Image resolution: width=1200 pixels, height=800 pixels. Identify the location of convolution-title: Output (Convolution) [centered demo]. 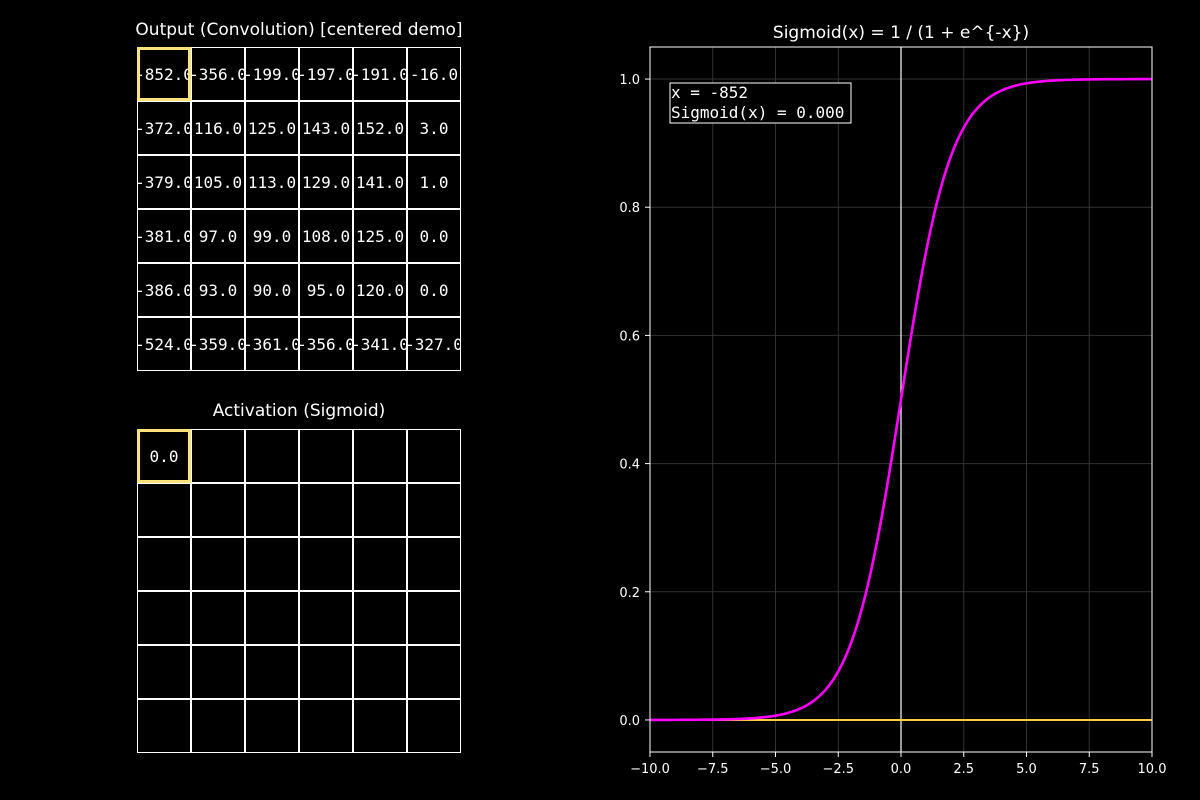
(299, 30).